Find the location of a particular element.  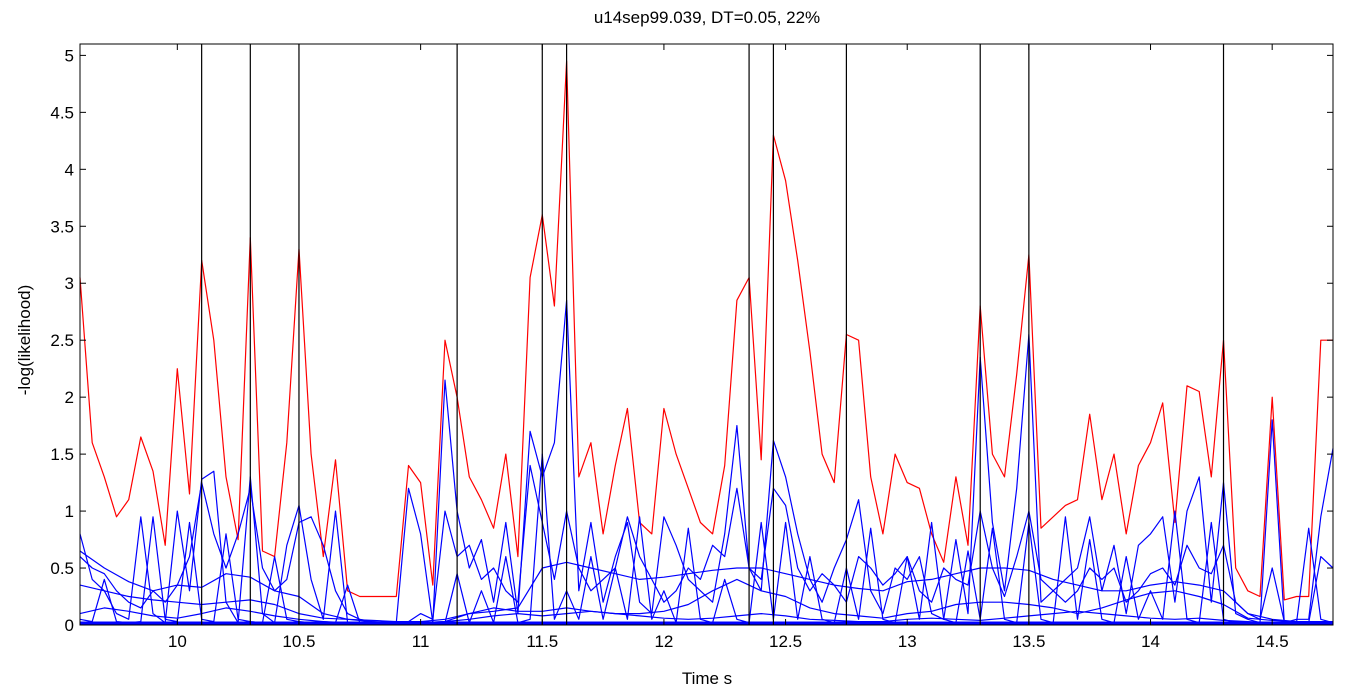

y-tick-label: 4 is located at coordinates (69, 169).